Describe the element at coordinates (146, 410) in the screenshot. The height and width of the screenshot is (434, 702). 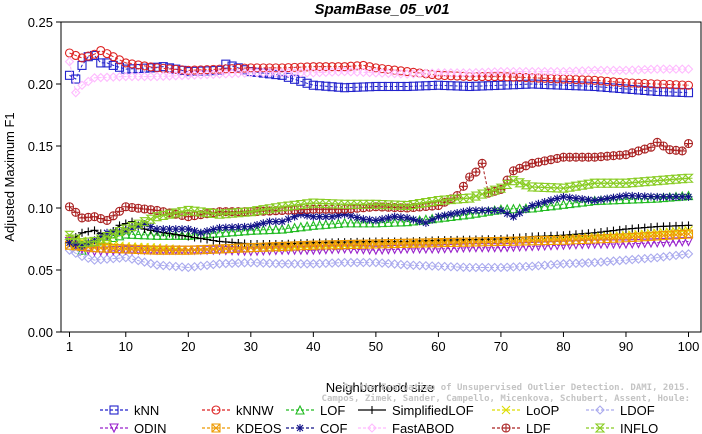
I see `legend-label: kNN` at that location.